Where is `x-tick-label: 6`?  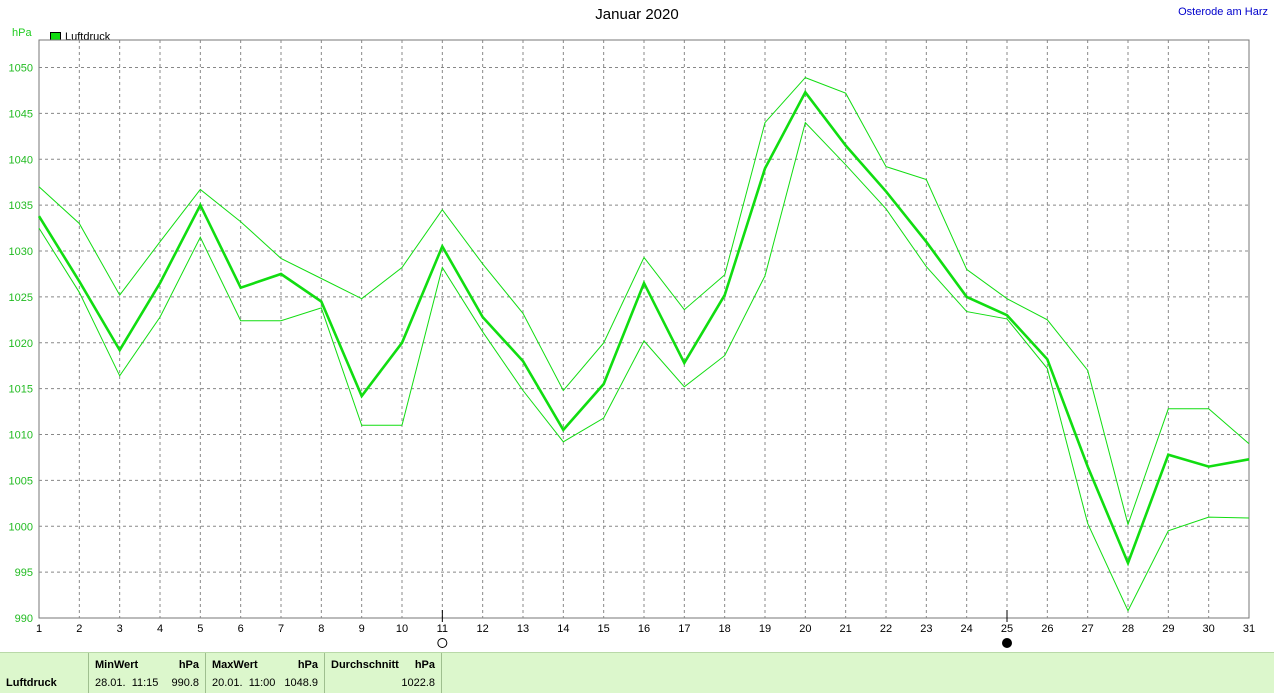 x-tick-label: 6 is located at coordinates (241, 629).